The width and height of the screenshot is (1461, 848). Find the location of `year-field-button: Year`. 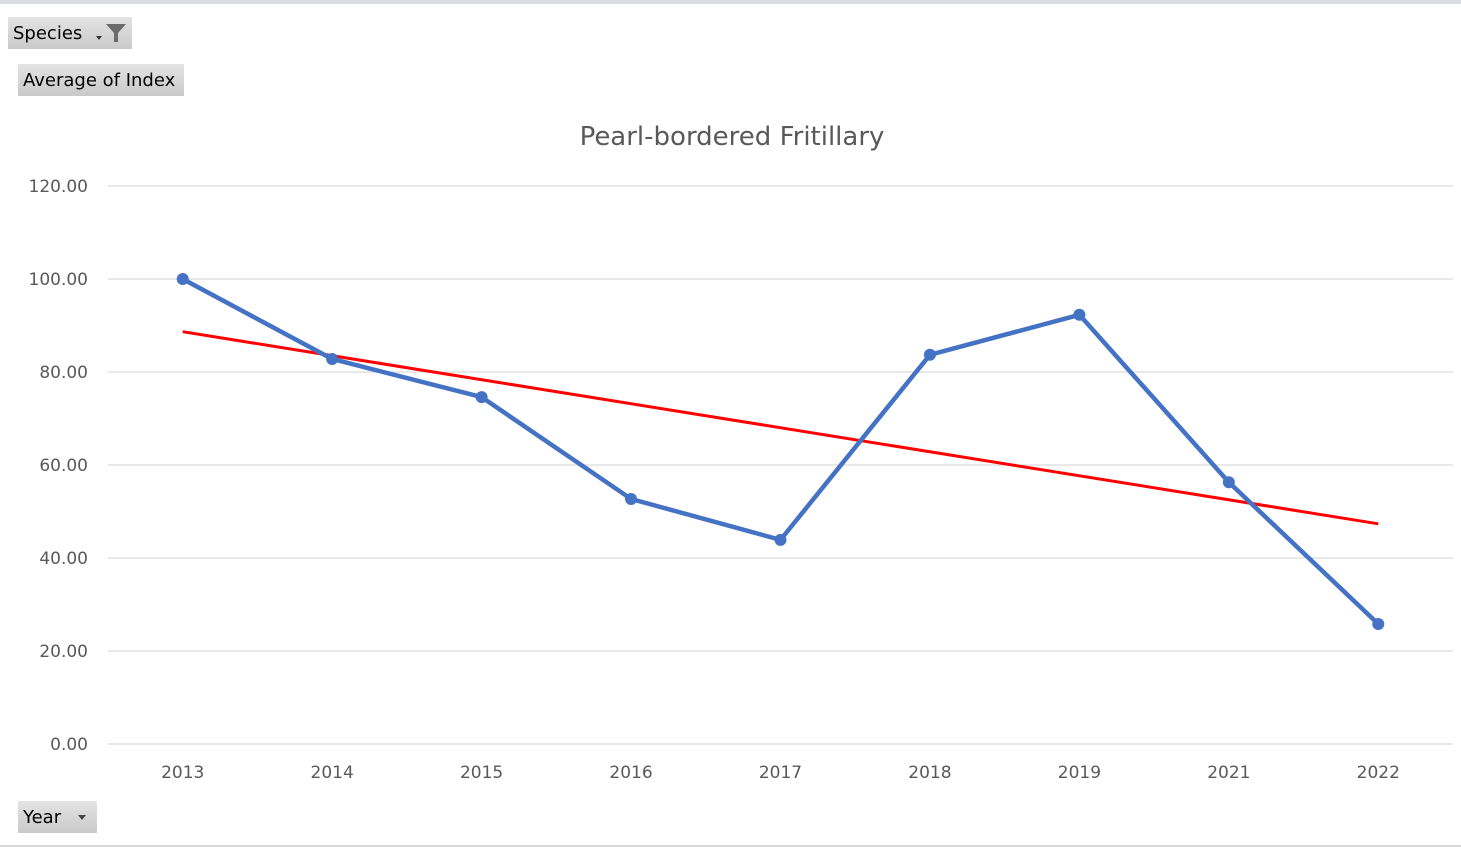

year-field-button: Year is located at coordinates (57, 817).